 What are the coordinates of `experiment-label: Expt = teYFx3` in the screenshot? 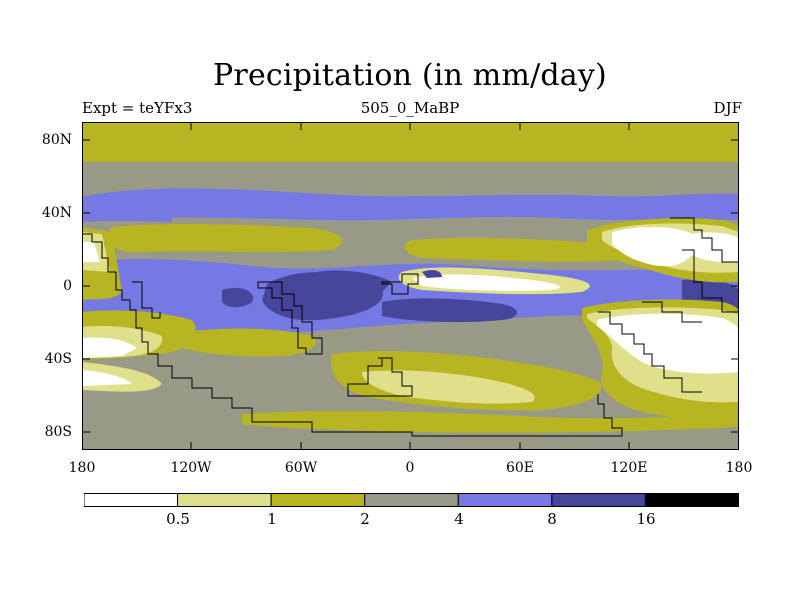 It's located at (137, 108).